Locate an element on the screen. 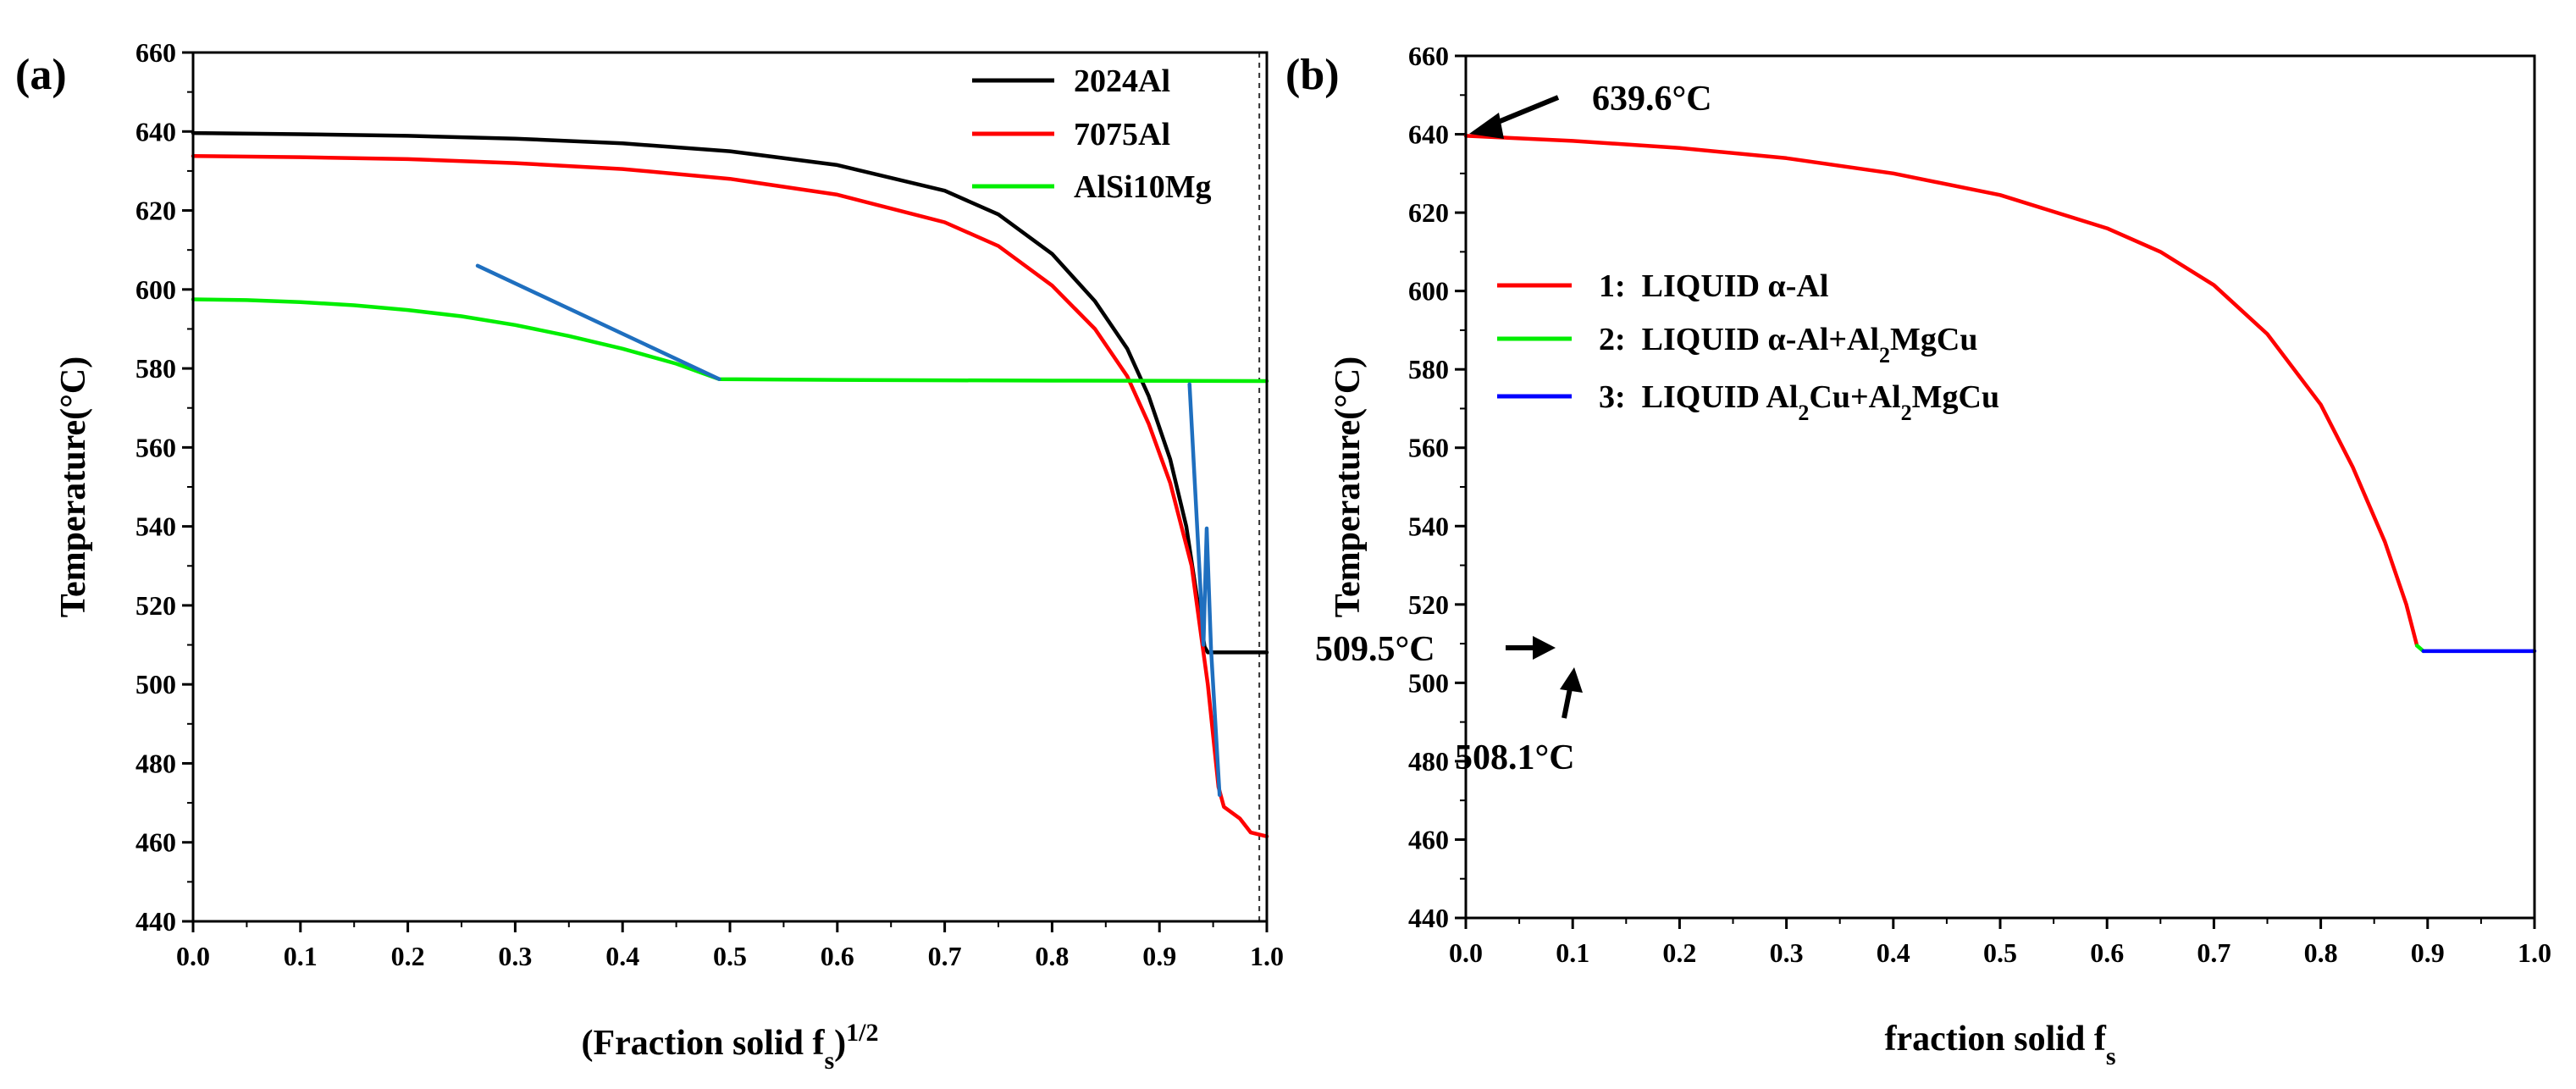 The image size is (2576, 1089). panel-a-y-tick-label-8: 600 is located at coordinates (155, 289).